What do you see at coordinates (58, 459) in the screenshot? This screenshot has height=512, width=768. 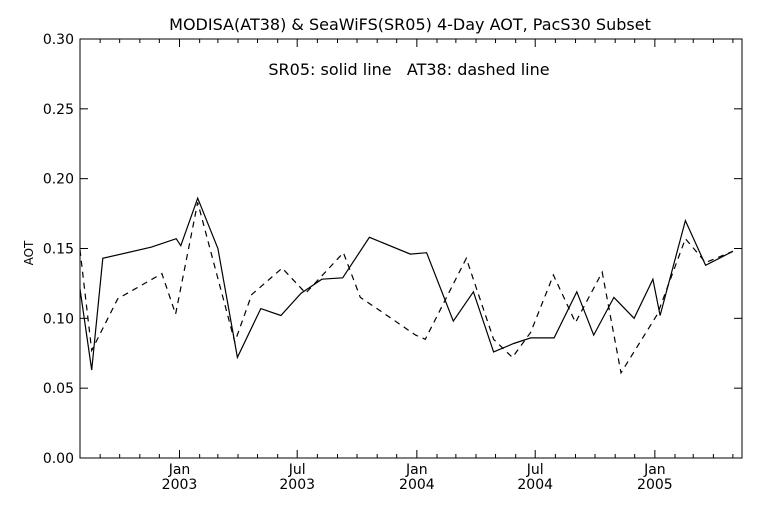 I see `y-tick-label: 0.00` at bounding box center [58, 459].